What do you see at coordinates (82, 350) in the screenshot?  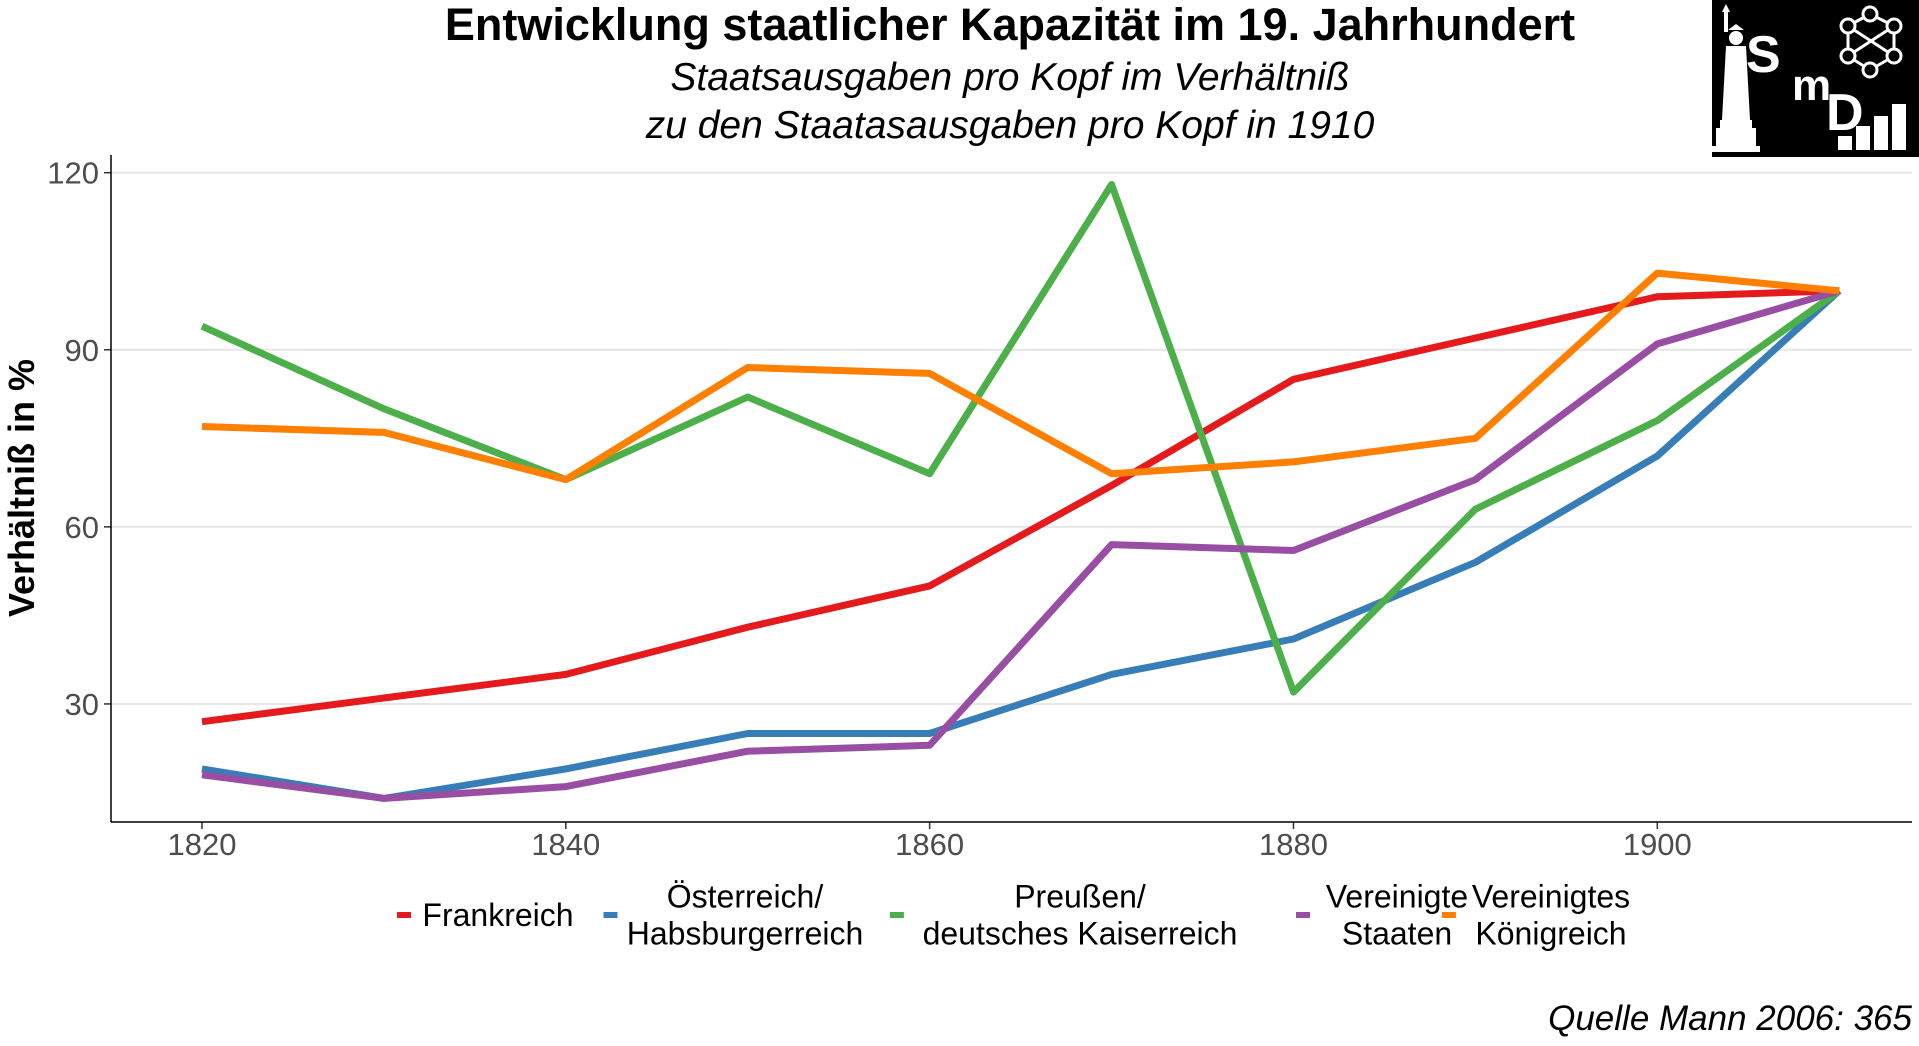 I see `y-tick-label: 90` at bounding box center [82, 350].